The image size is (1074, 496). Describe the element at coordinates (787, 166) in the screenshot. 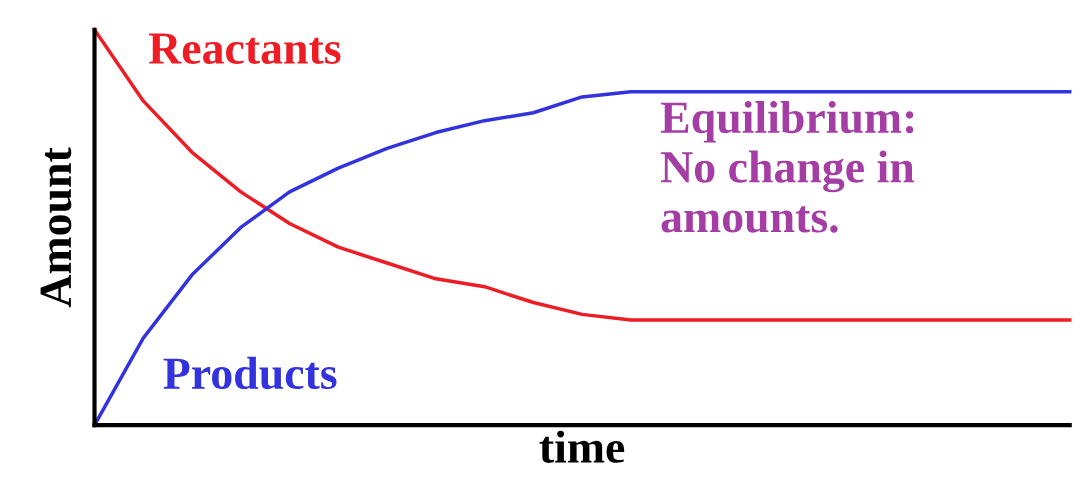

I see `annotation: Equilibrium: No change in amounts.` at that location.